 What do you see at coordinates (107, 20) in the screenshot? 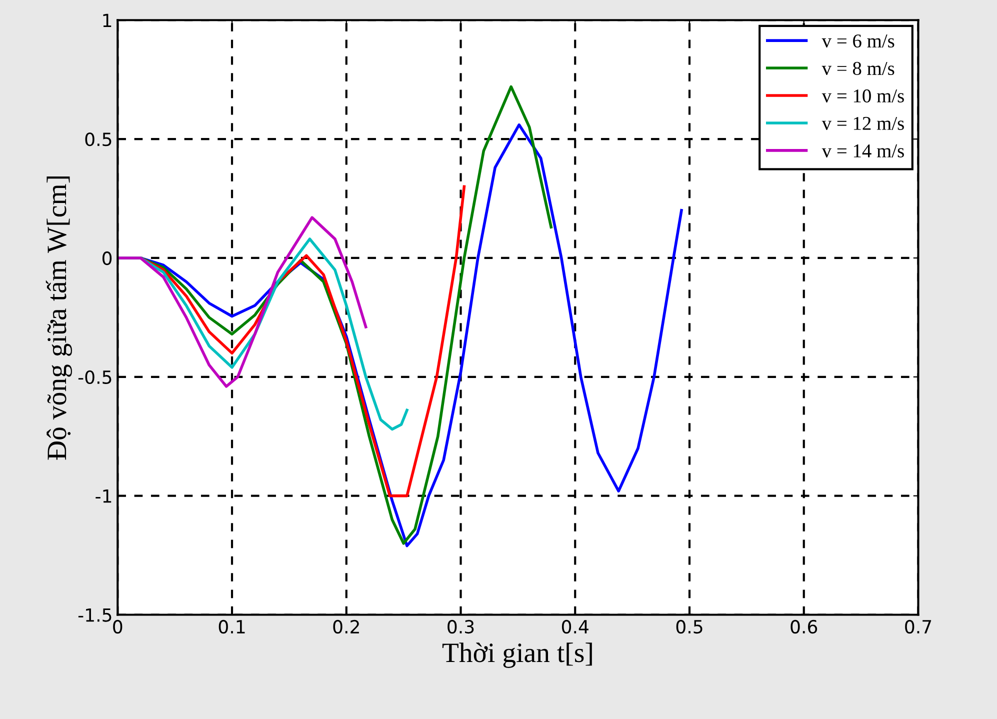
I see `y-tick-label: 1` at bounding box center [107, 20].